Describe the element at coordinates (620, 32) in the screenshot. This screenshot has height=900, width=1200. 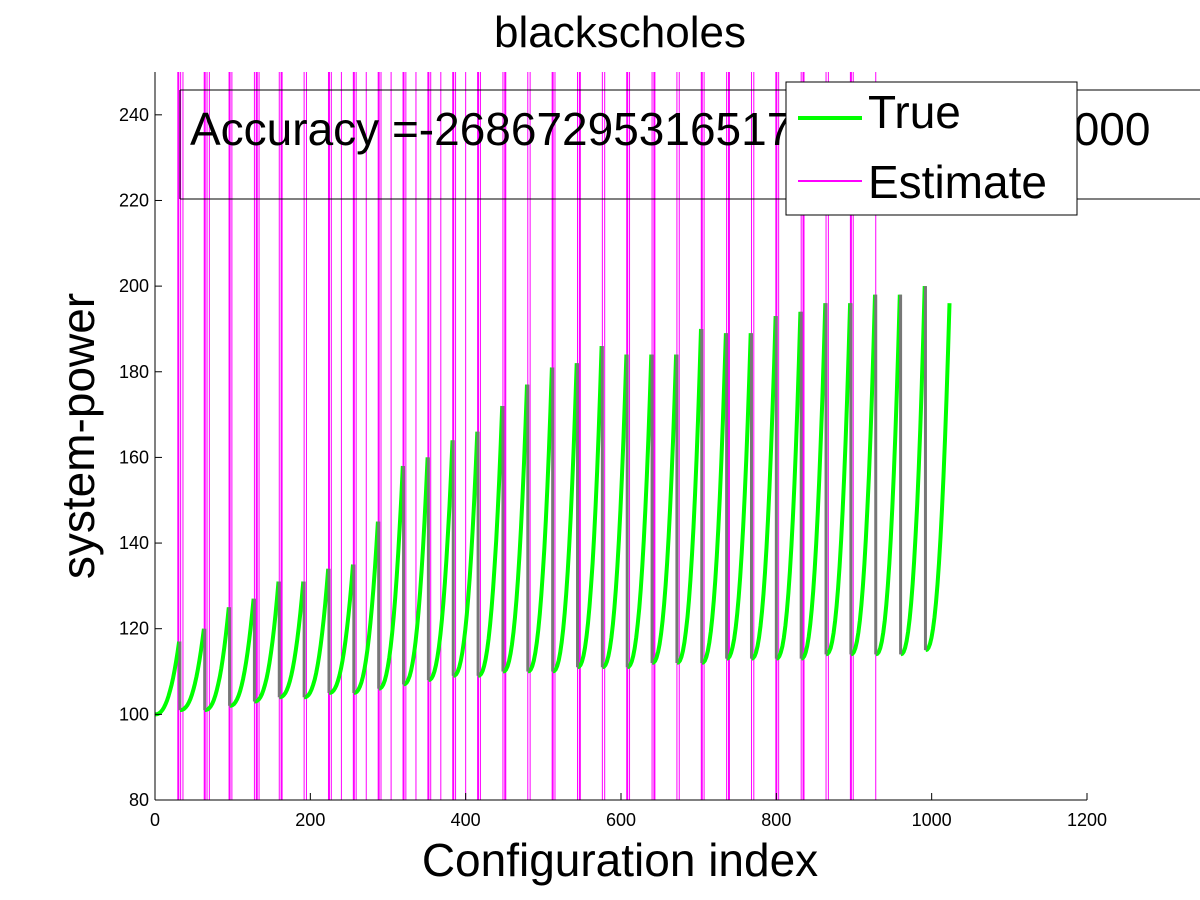
I see `chart-title: blackscholes` at that location.